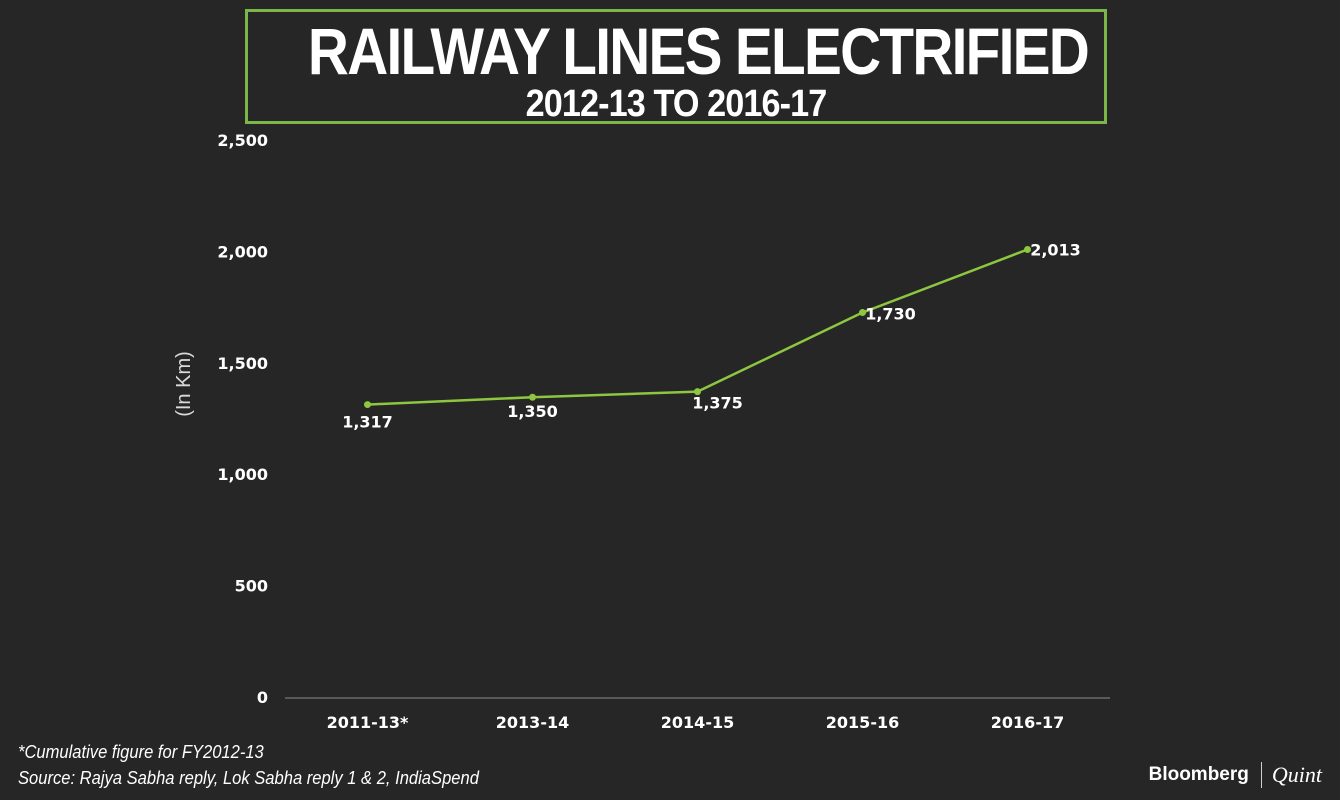 The image size is (1340, 800). I want to click on data-label: 1,730, so click(890, 314).